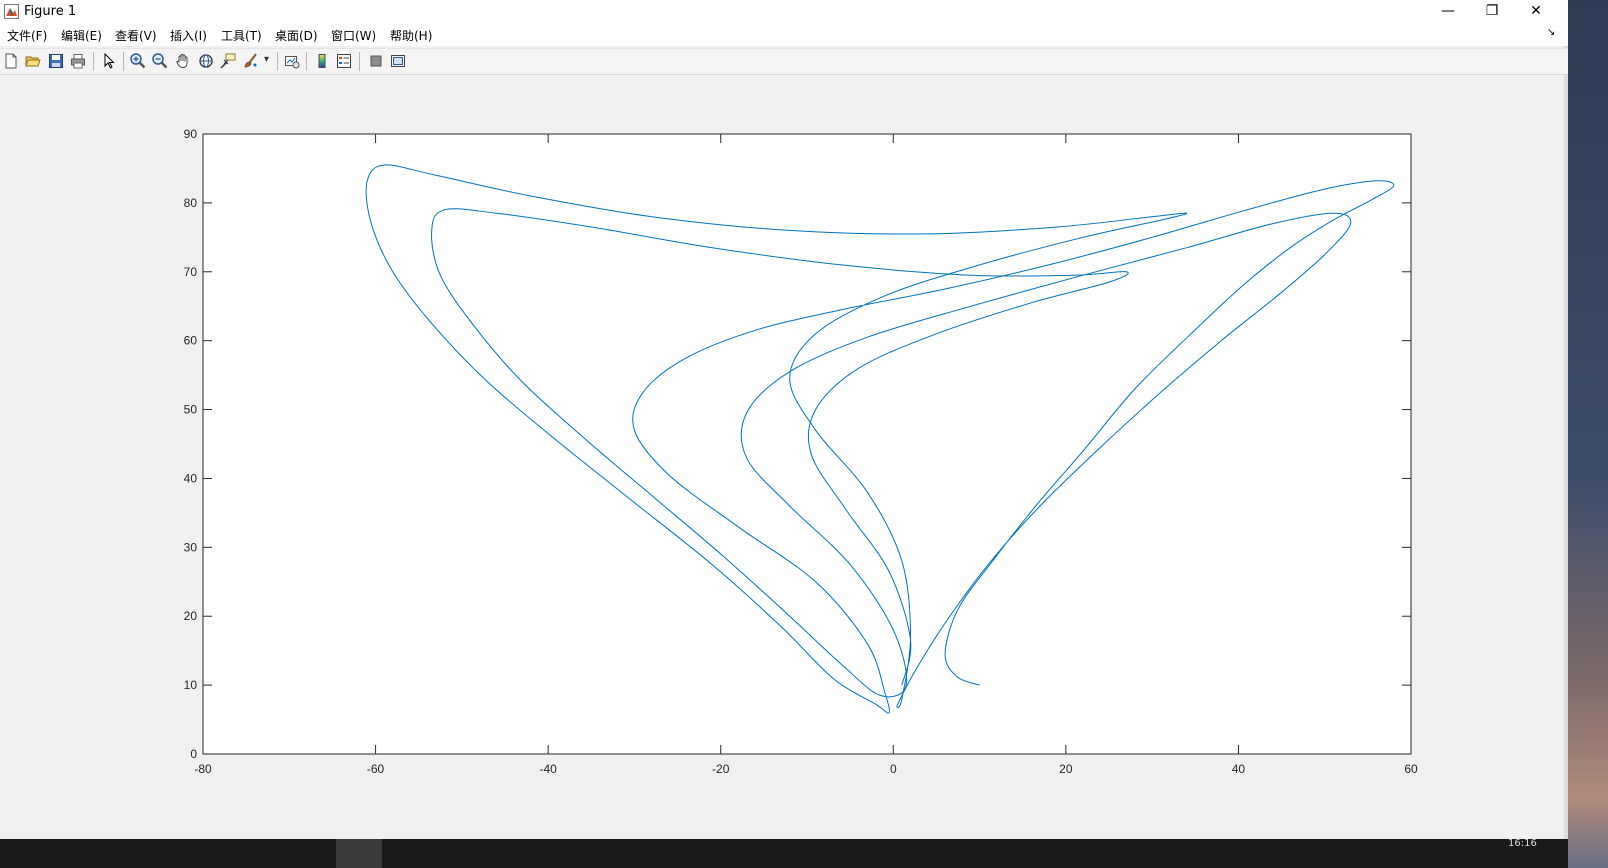  What do you see at coordinates (191, 134) in the screenshot?
I see `y-tick-label: 90` at bounding box center [191, 134].